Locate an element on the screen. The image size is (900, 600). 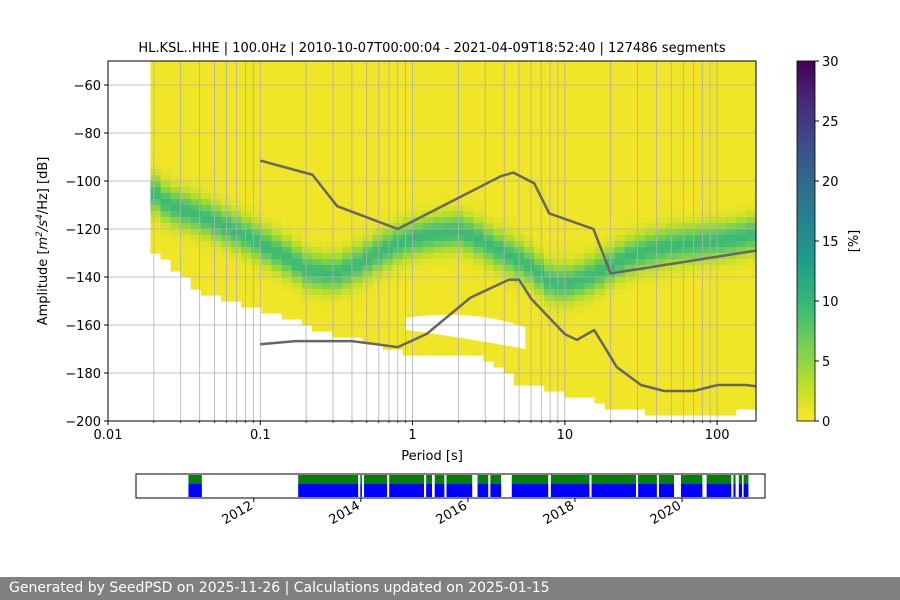
y-tick-label: −200 is located at coordinates (83, 422).